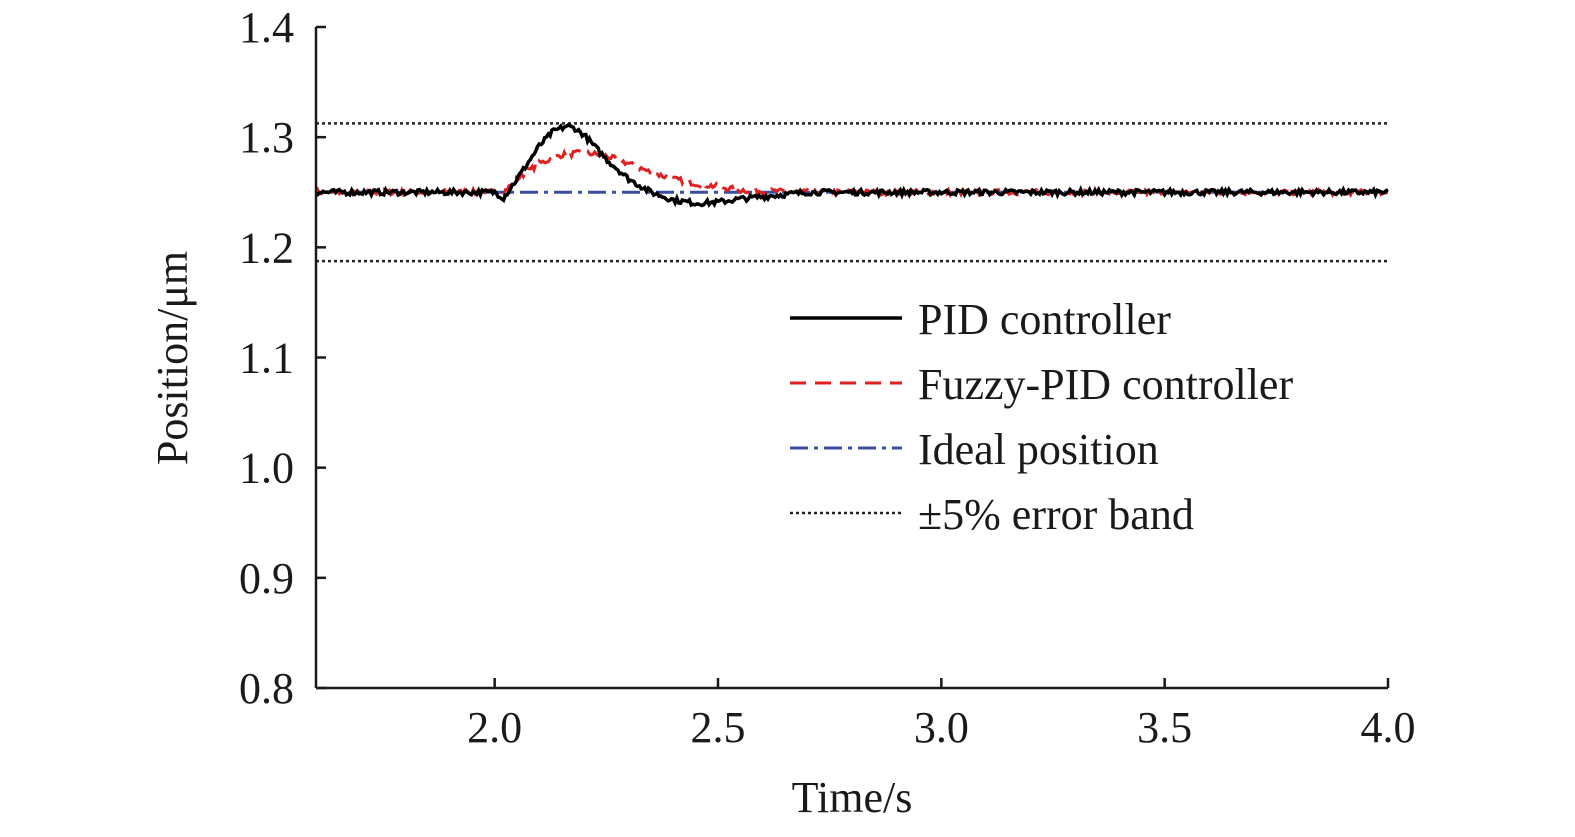 The width and height of the screenshot is (1575, 837). I want to click on y-tick-label: 1.3, so click(266, 137).